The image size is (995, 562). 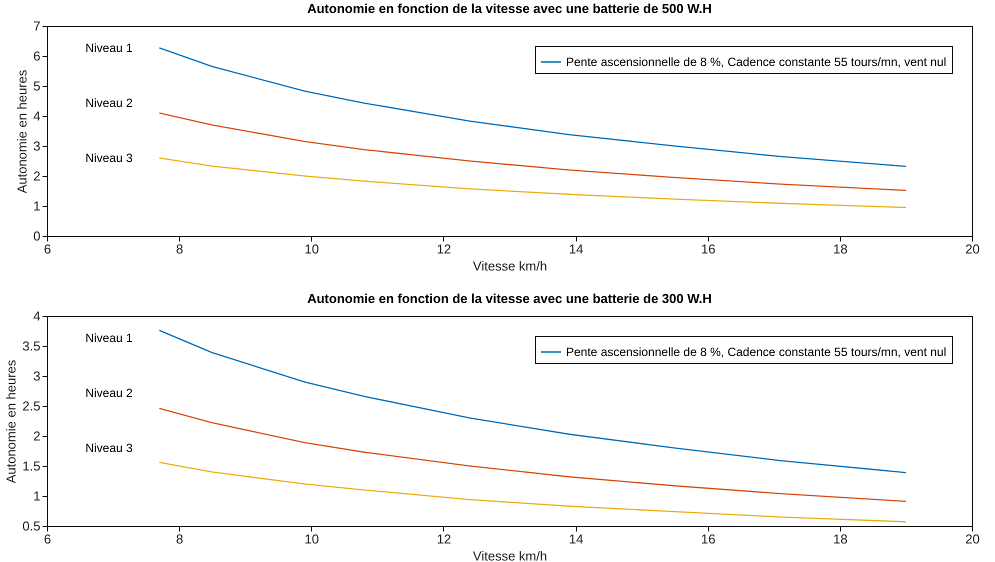 What do you see at coordinates (31, 406) in the screenshot?
I see `y-tick-label: 2.5` at bounding box center [31, 406].